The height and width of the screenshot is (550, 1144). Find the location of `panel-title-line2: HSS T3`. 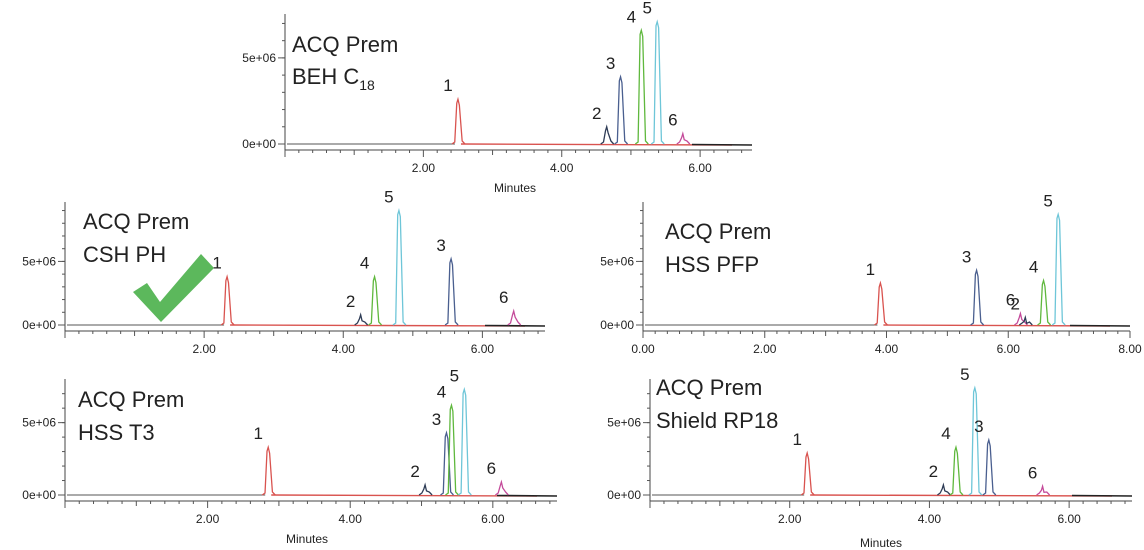

panel-title-line2: HSS T3 is located at coordinates (116, 432).